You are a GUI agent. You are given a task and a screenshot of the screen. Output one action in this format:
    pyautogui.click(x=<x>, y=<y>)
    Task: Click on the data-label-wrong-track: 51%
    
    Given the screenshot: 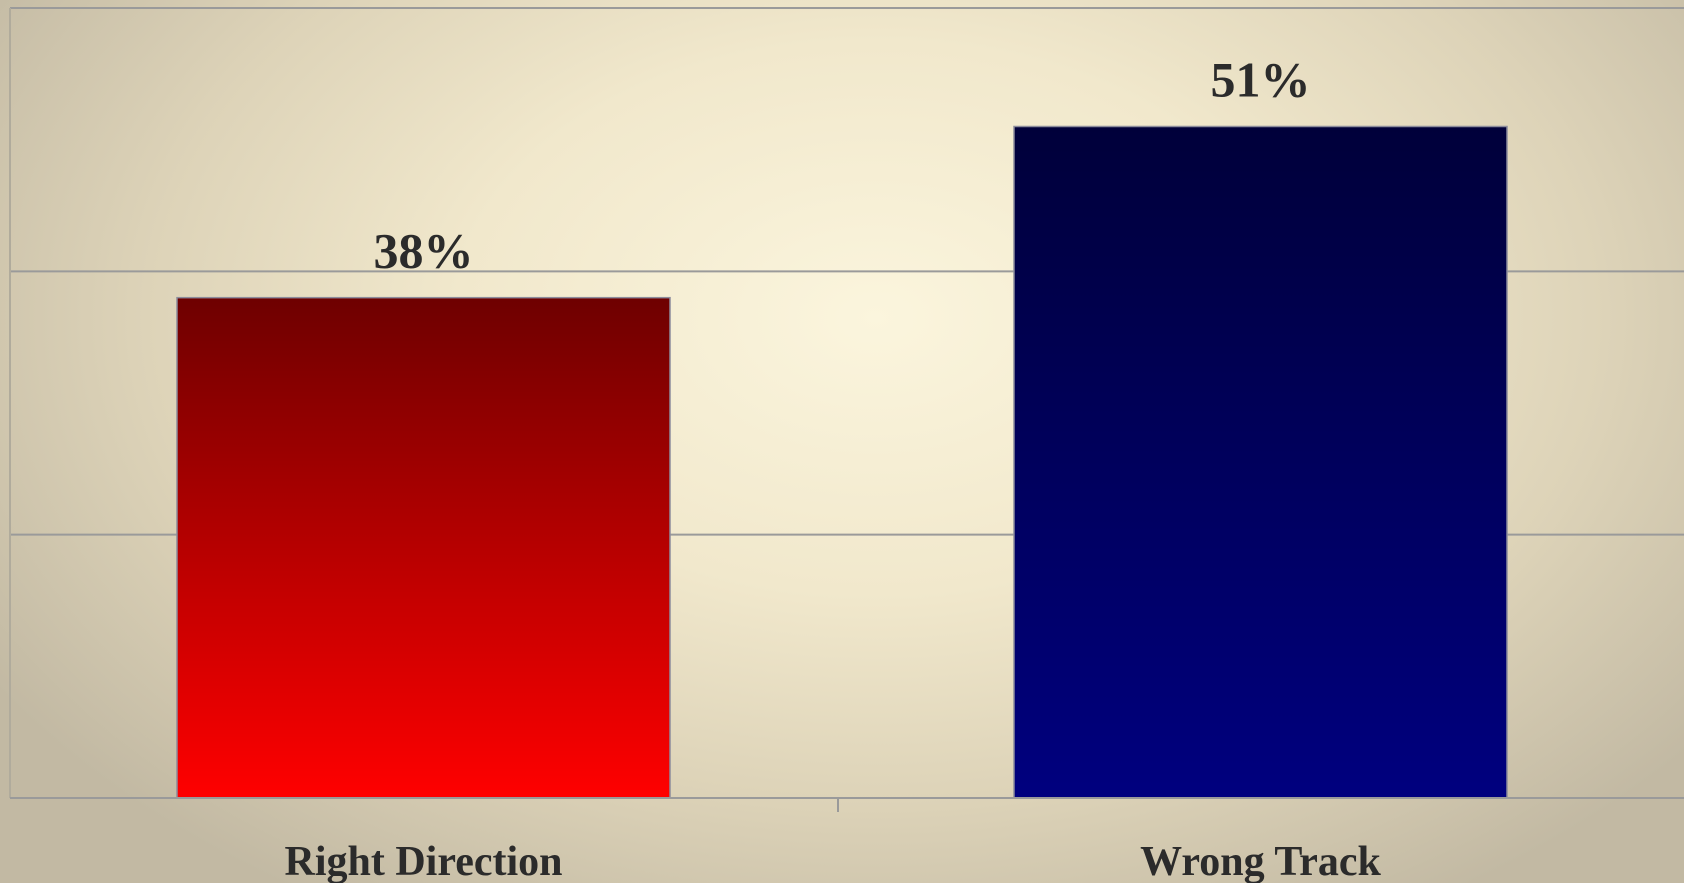 What is the action you would take?
    pyautogui.click(x=1261, y=80)
    